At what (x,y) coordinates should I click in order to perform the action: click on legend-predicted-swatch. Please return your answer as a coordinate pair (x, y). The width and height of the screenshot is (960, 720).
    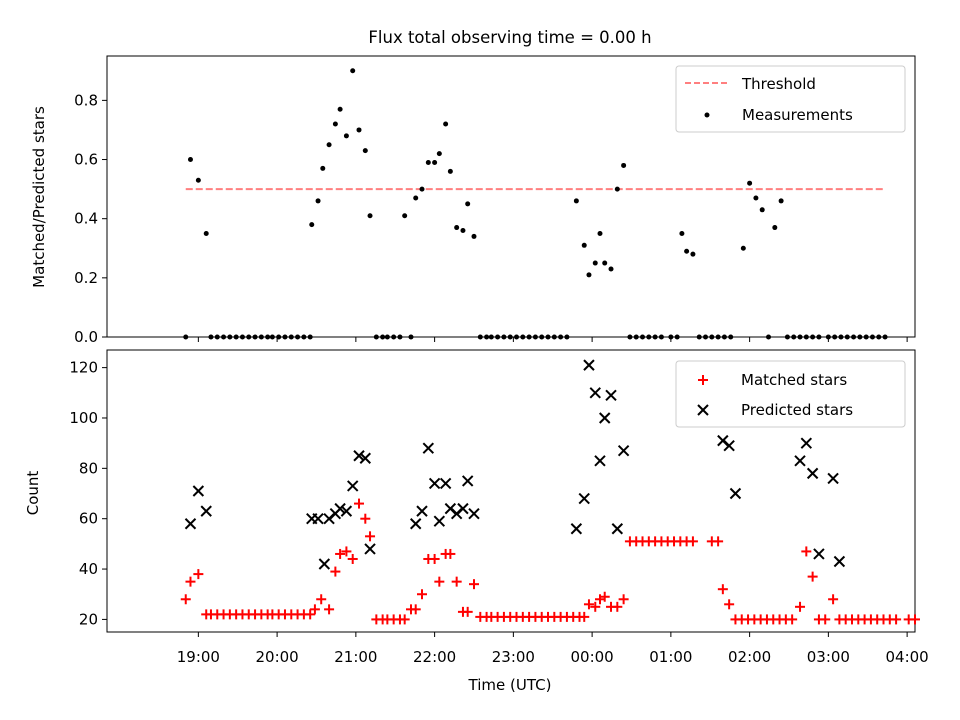
    Looking at the image, I should click on (703, 410).